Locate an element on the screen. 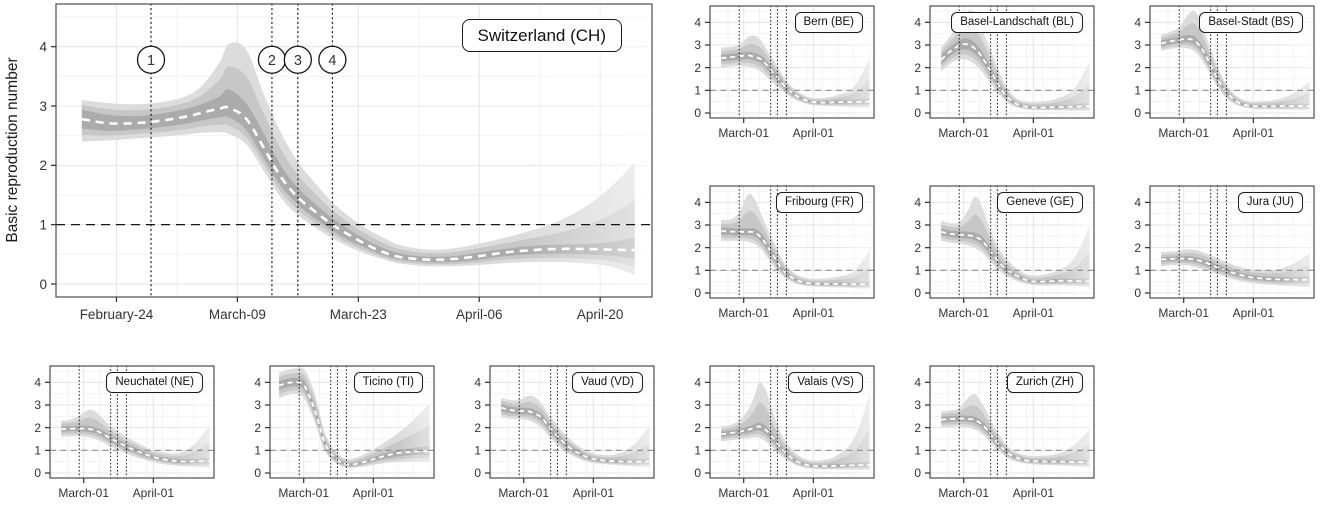 This screenshot has width=1328, height=513. annotation-number-1: 1 is located at coordinates (151, 61).